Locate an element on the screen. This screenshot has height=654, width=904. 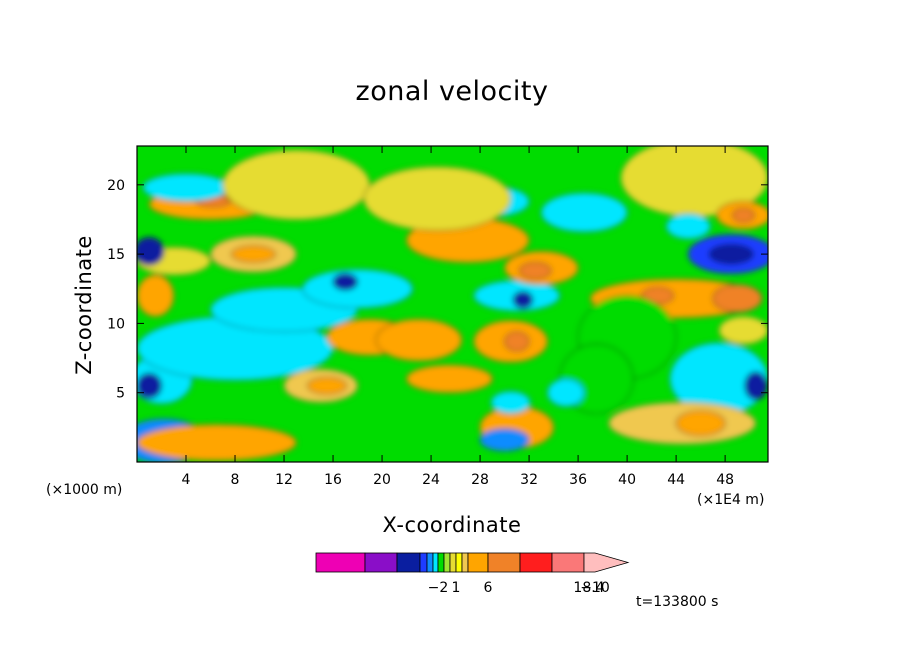
x-tick-label: 48 is located at coordinates (725, 480).